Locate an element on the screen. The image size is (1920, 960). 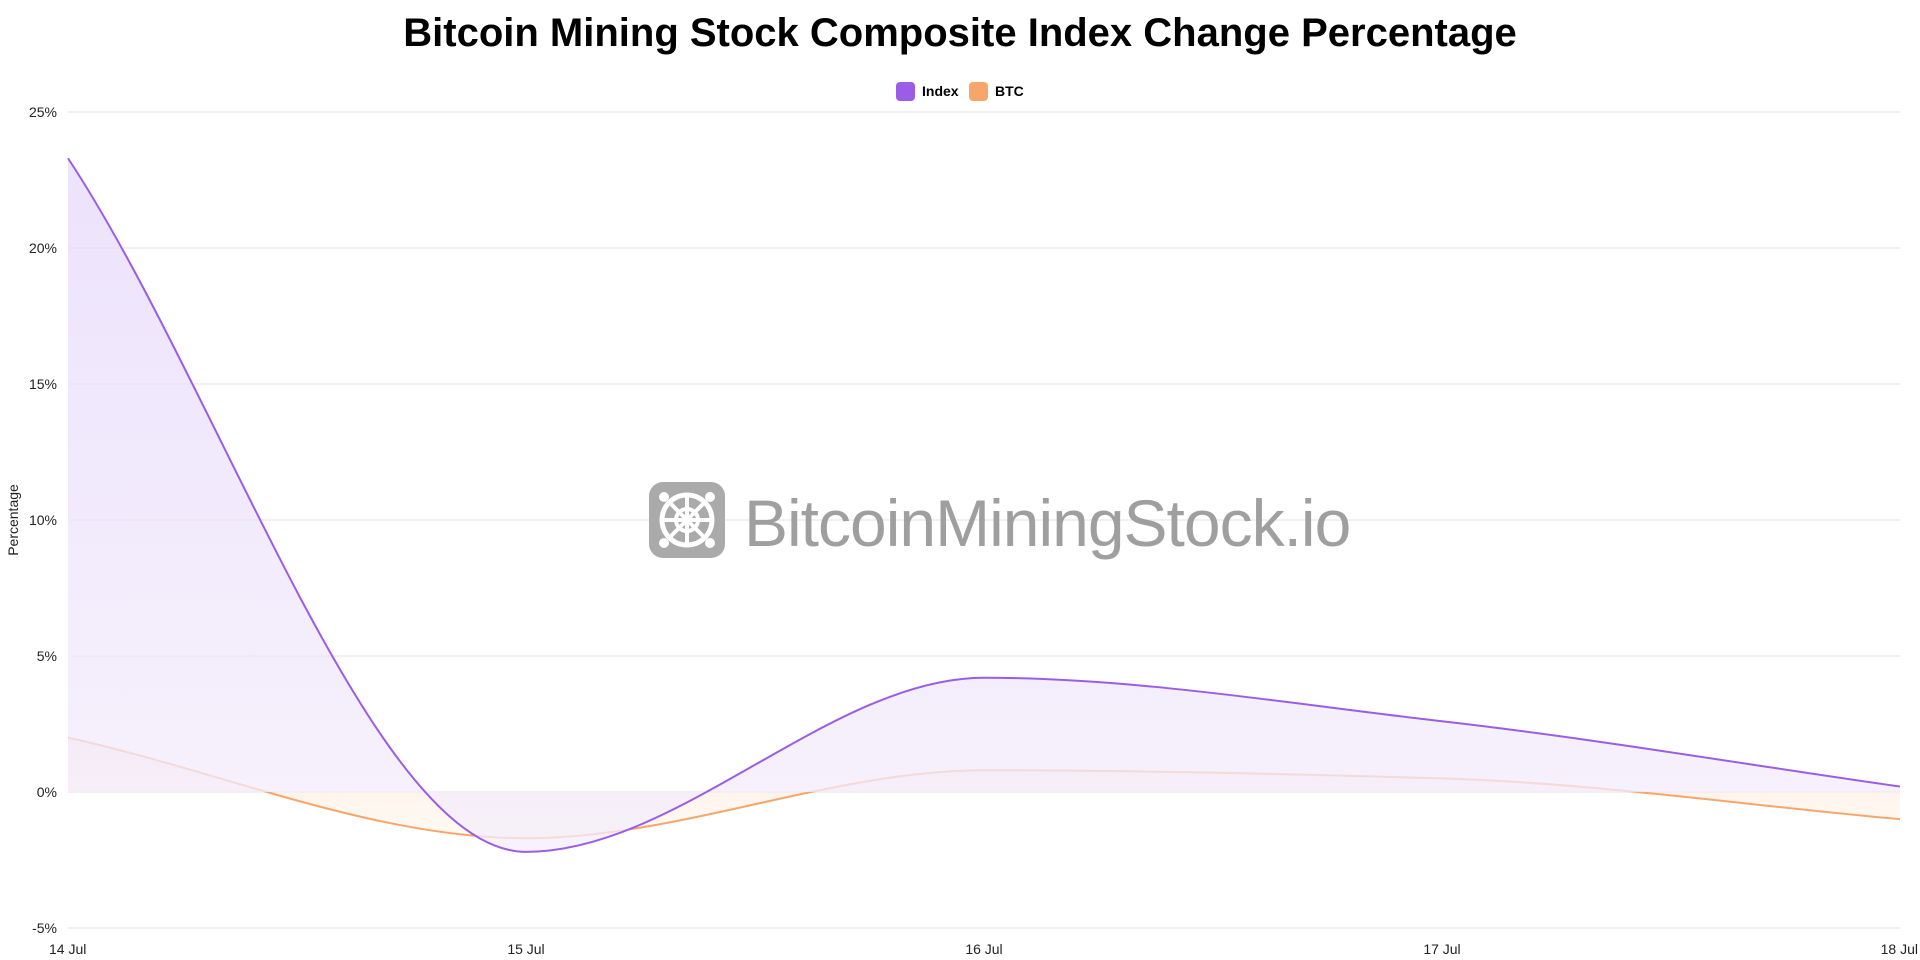
legend-item-btc: BTC is located at coordinates (996, 91).